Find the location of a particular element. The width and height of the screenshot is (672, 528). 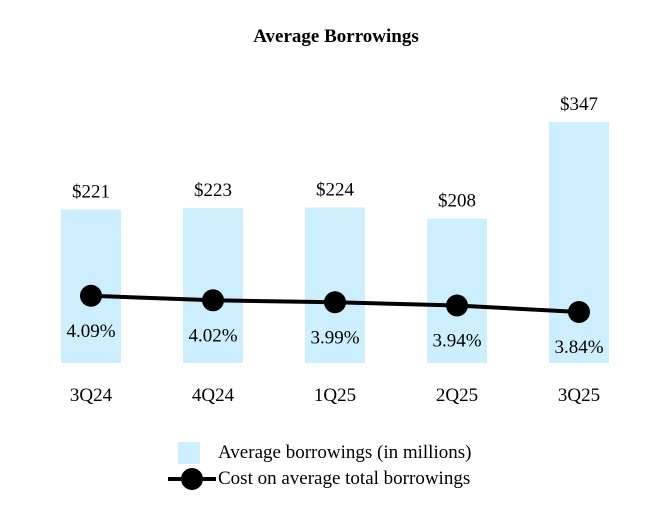

bar-value-label: $224 is located at coordinates (335, 189).